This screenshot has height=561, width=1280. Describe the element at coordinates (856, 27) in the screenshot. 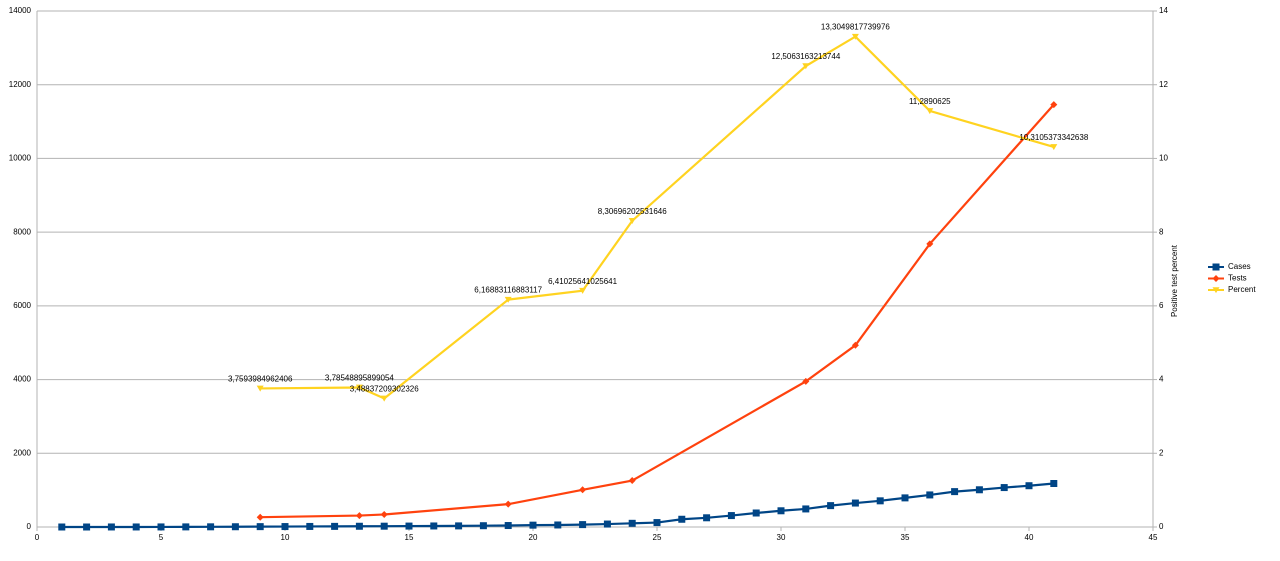

I see `data-label: 13,3049817739976` at that location.